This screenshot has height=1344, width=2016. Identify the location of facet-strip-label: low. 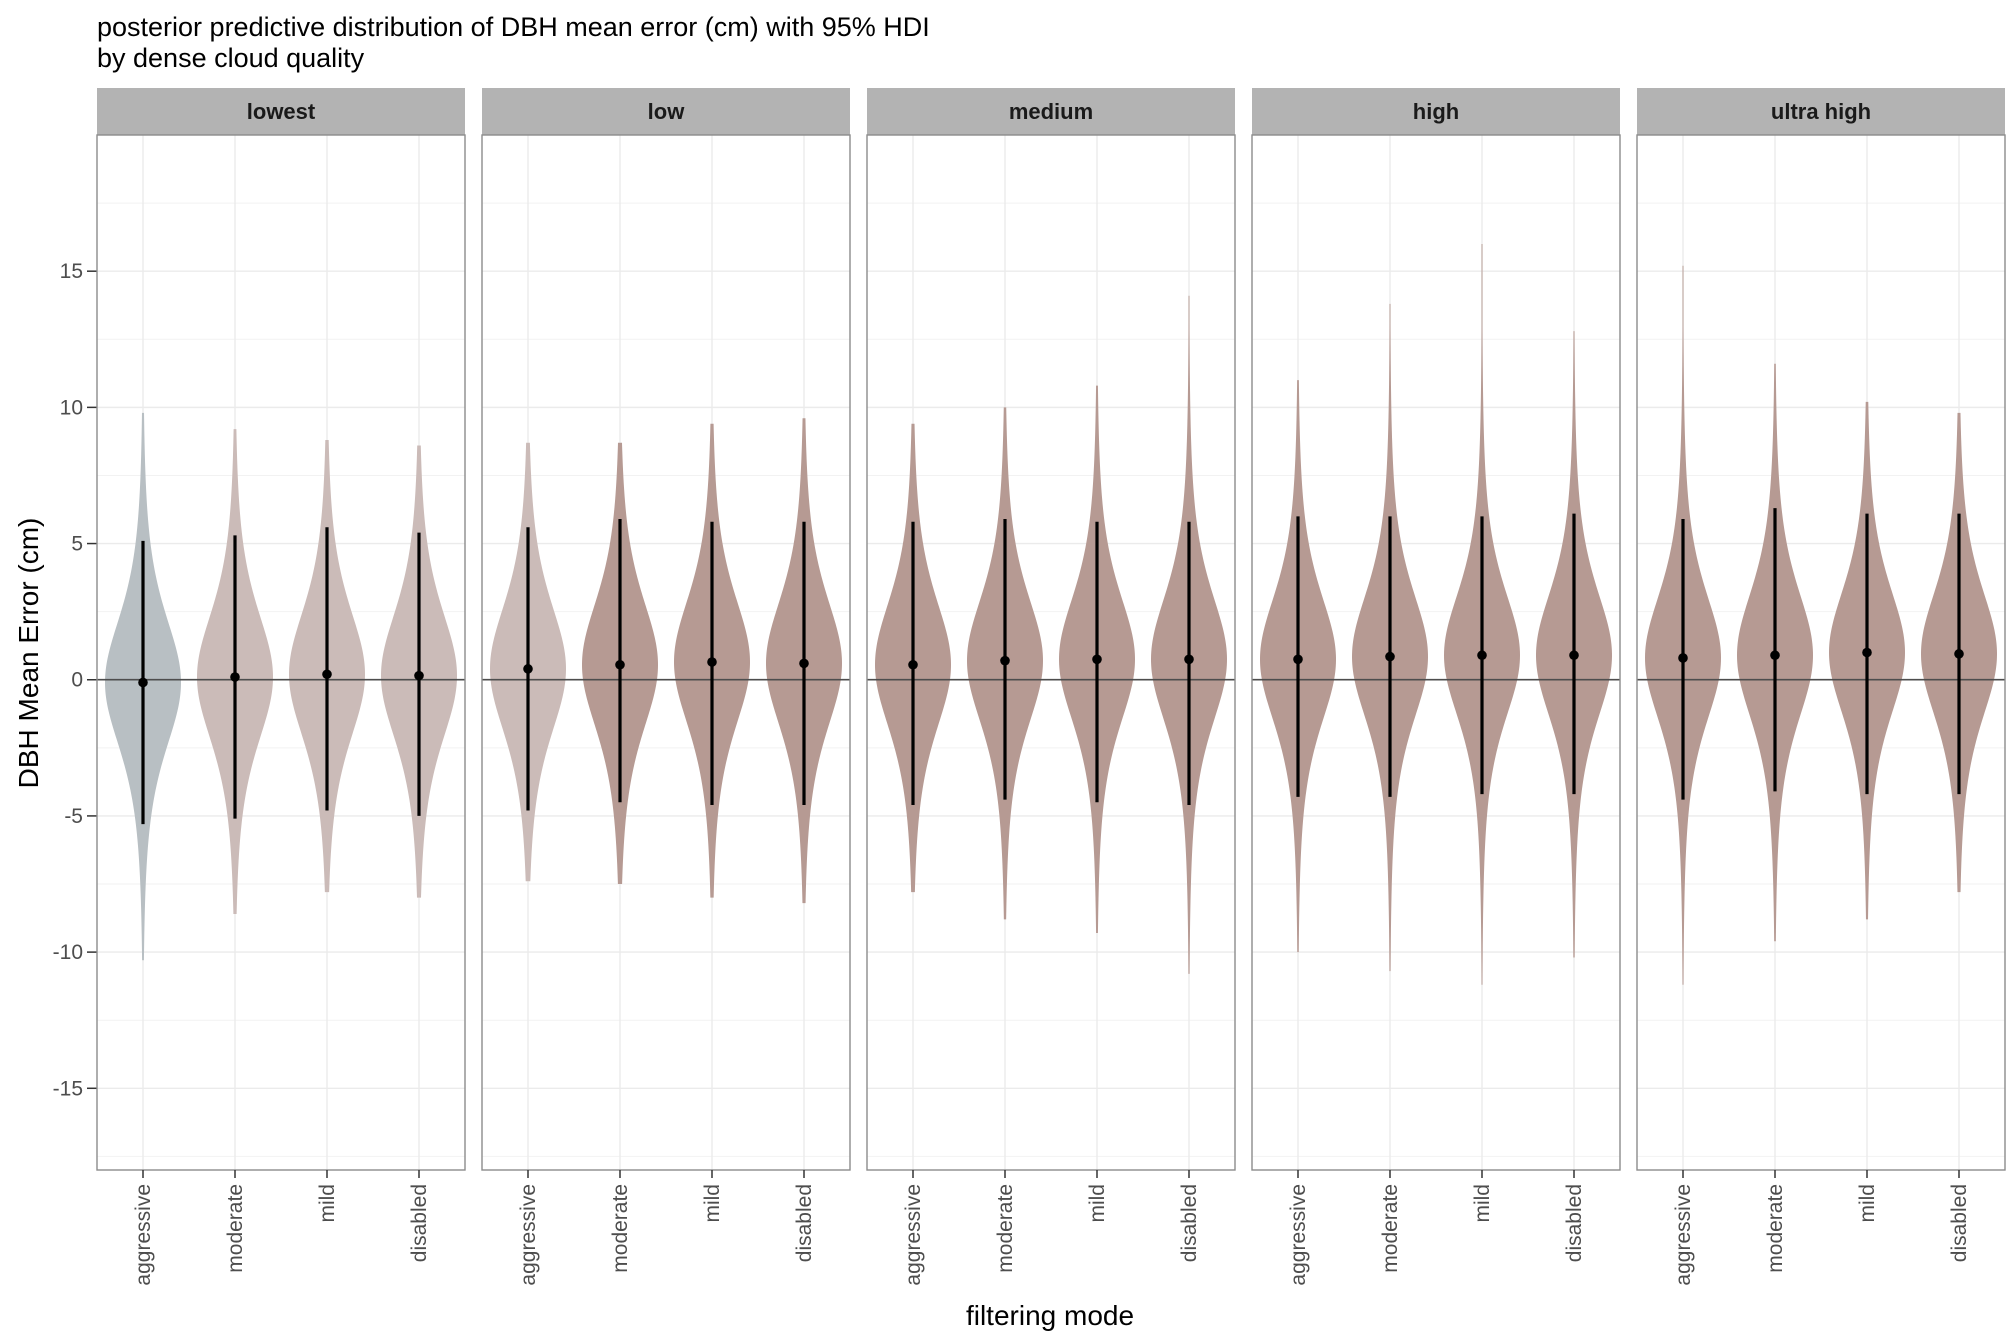
(667, 111).